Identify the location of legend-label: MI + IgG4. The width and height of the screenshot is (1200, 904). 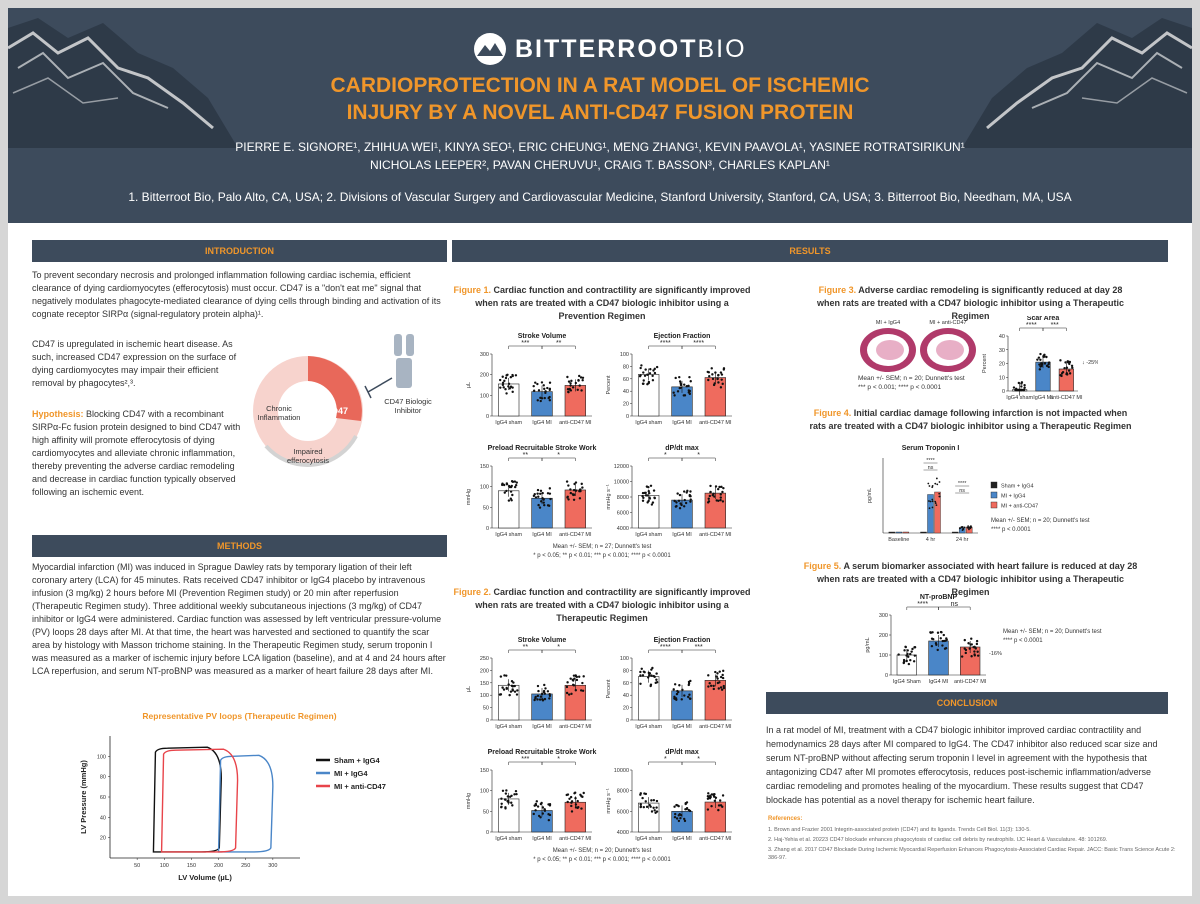
(351, 773).